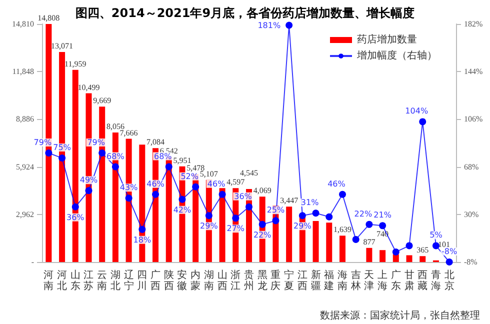 This screenshot has height=324, width=490. I want to click on data-label: 13,071, so click(62, 45).